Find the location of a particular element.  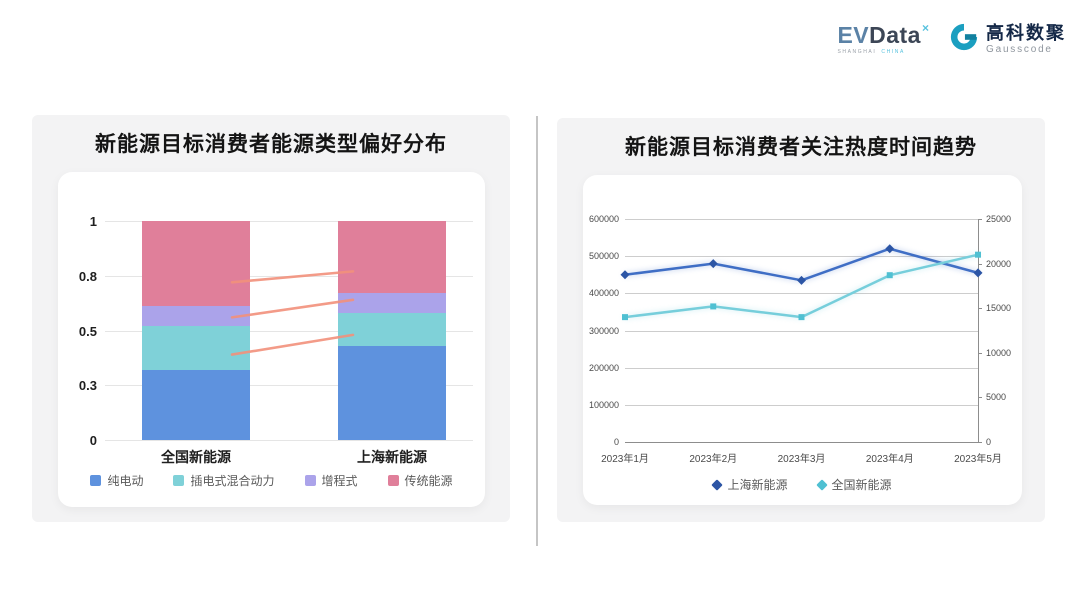

right-axis-tick-label: 25000 is located at coordinates (999, 219).